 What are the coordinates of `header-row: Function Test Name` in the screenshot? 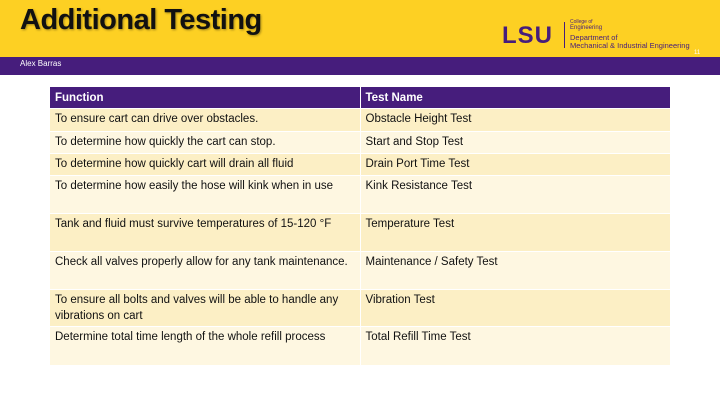 It's located at (360, 98).